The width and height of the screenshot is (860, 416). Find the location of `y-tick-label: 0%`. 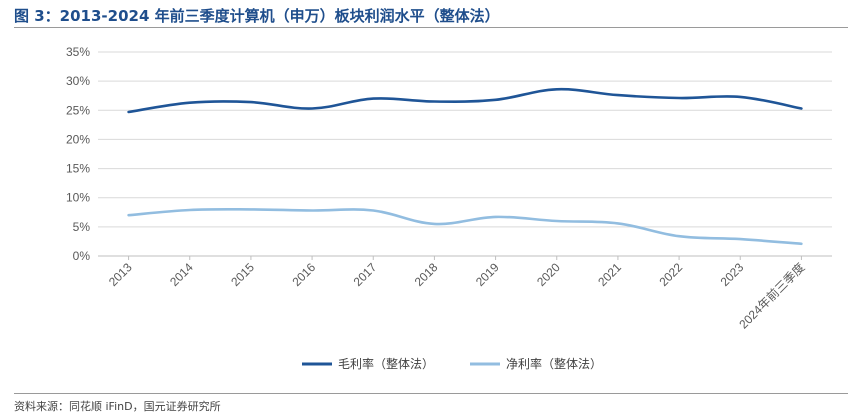

y-tick-label: 0% is located at coordinates (82, 256).